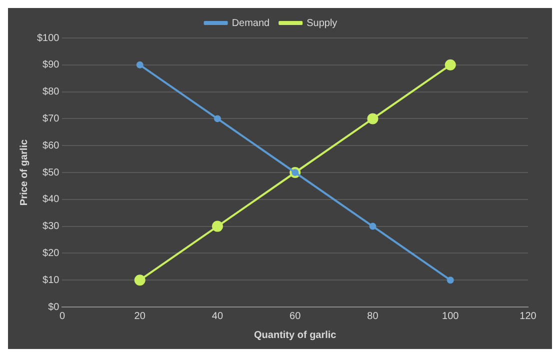  Describe the element at coordinates (51, 146) in the screenshot. I see `y-tick-label: $60` at that location.